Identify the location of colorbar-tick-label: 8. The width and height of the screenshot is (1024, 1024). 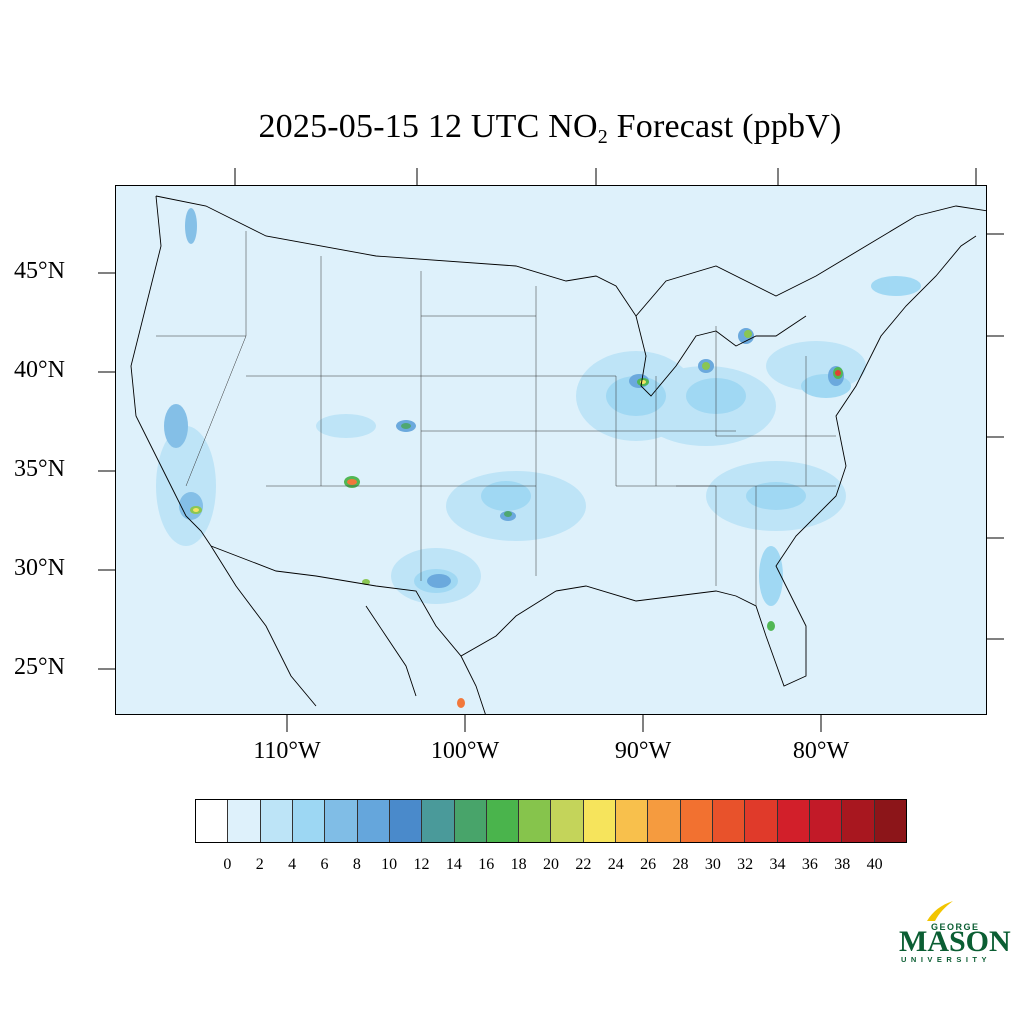
(356, 864).